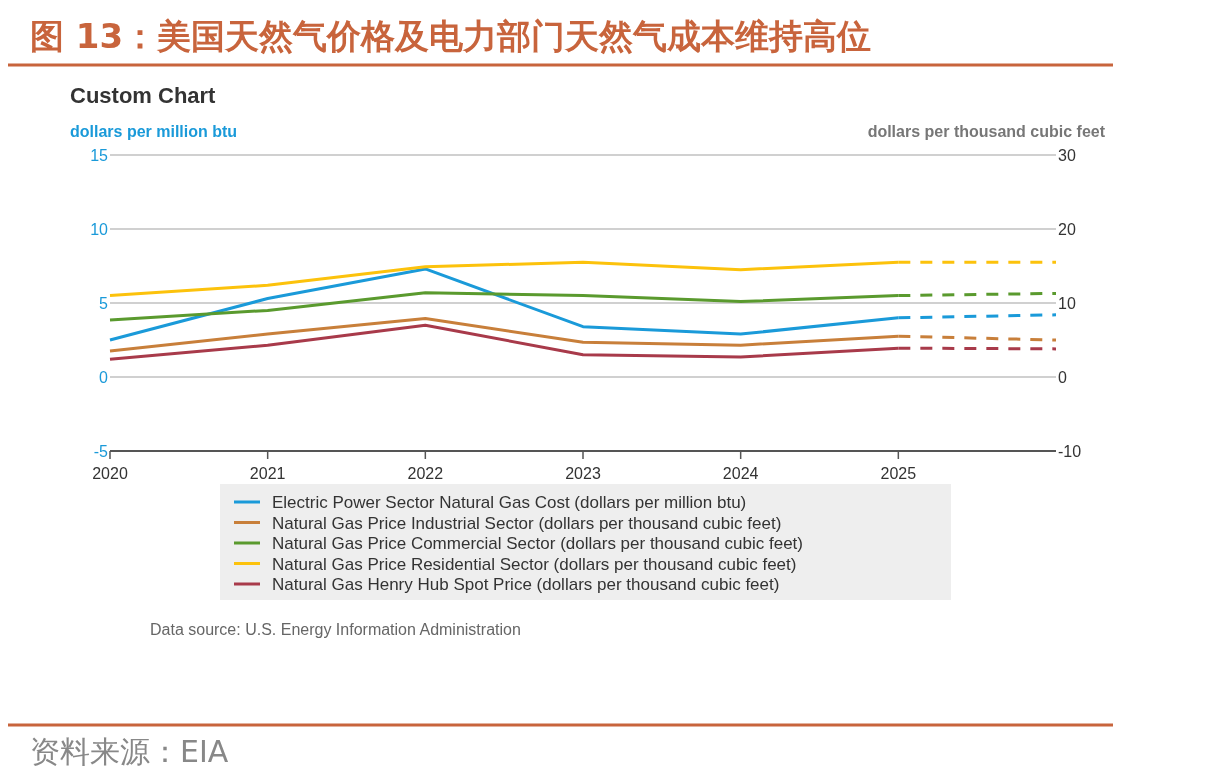 The height and width of the screenshot is (777, 1214). What do you see at coordinates (101, 451) in the screenshot?
I see `y-tick-label: -5` at bounding box center [101, 451].